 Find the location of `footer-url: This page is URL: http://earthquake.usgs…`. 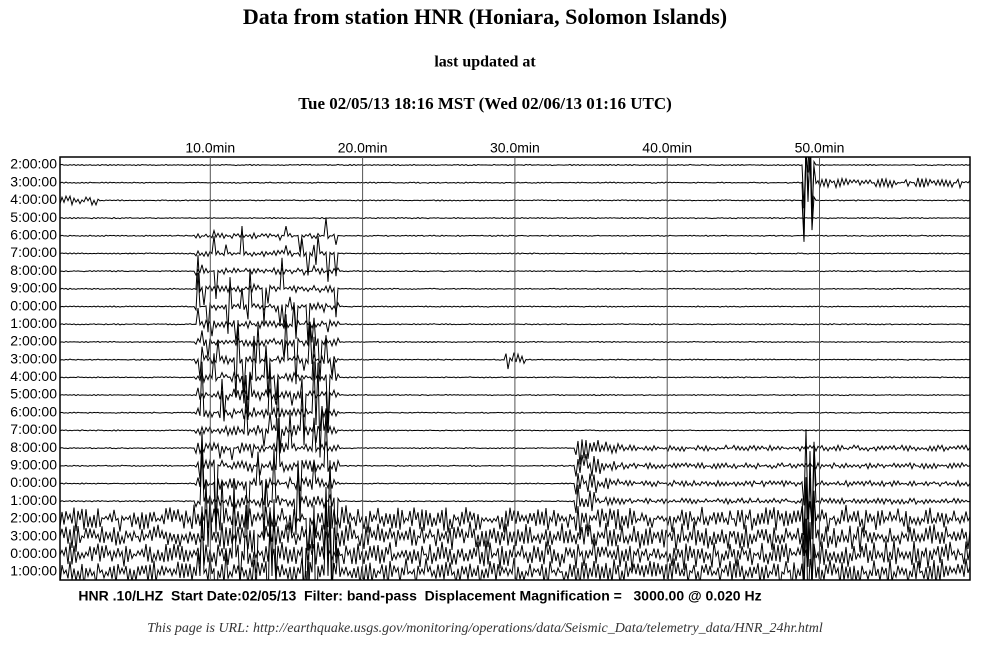

footer-url: This page is URL: http://earthquake.usgs… is located at coordinates (485, 628).